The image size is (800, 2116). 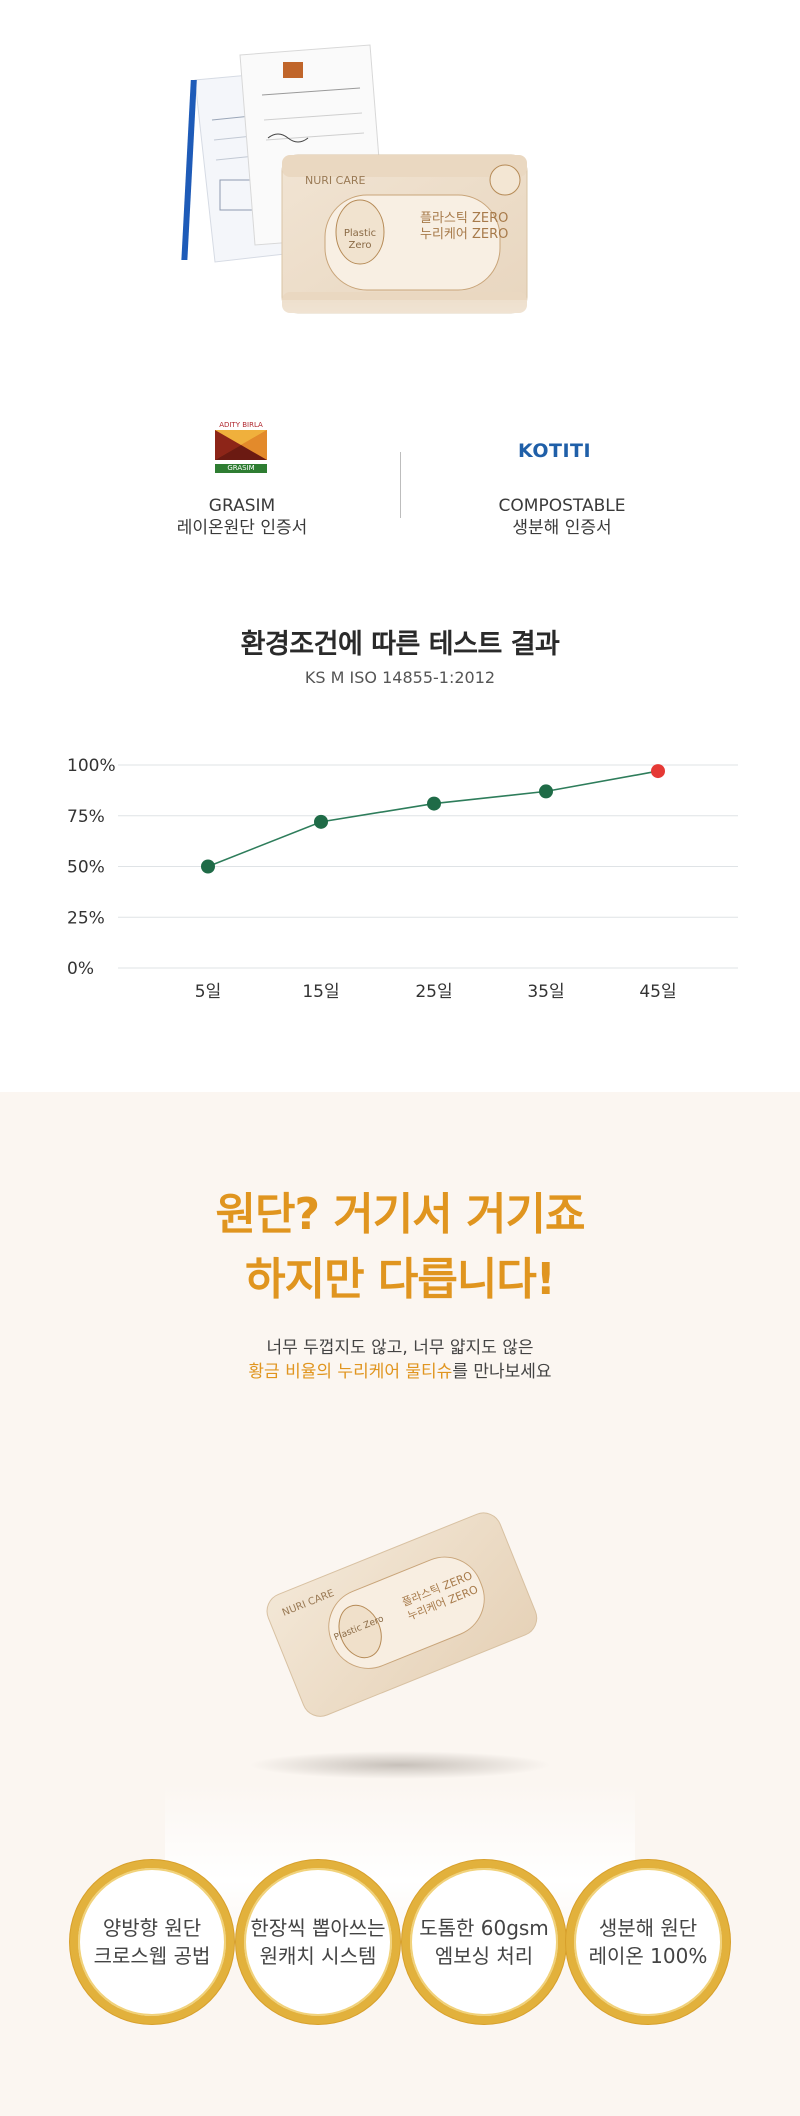 I want to click on feature-title: 양방향 원단, so click(x=152, y=1928).